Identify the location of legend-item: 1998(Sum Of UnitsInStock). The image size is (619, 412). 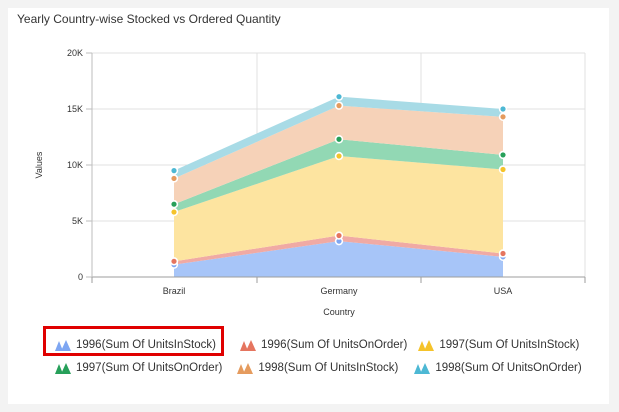
(317, 368).